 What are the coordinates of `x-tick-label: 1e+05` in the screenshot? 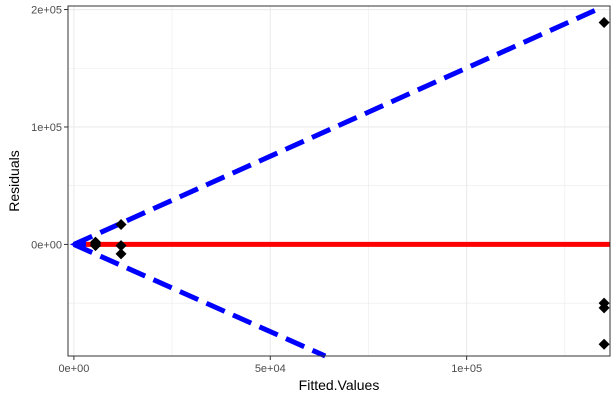 It's located at (466, 369).